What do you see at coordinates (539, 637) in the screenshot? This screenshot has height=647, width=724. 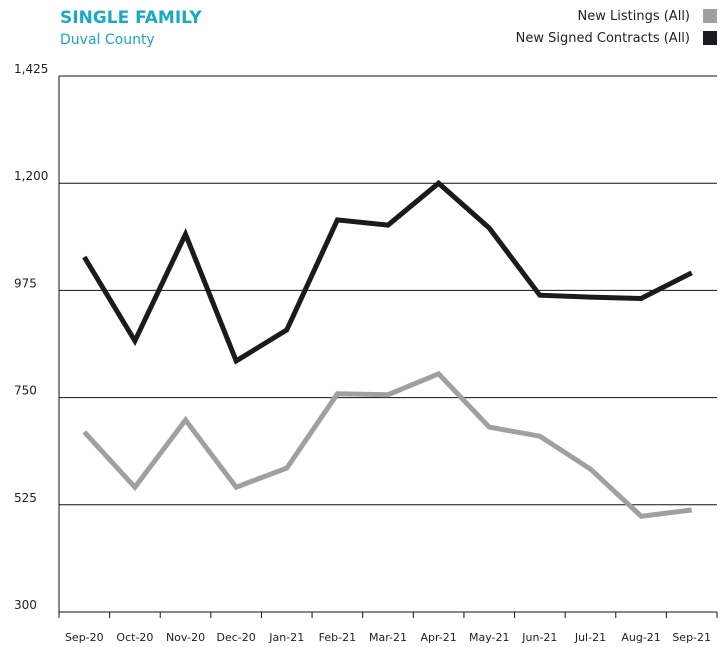 I see `x-tick-label: Jun-21` at bounding box center [539, 637].